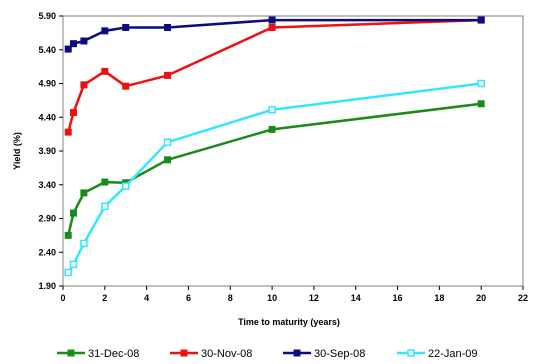 The height and width of the screenshot is (364, 547). What do you see at coordinates (17, 151) in the screenshot?
I see `y-axis-title: Yield (%)` at bounding box center [17, 151].